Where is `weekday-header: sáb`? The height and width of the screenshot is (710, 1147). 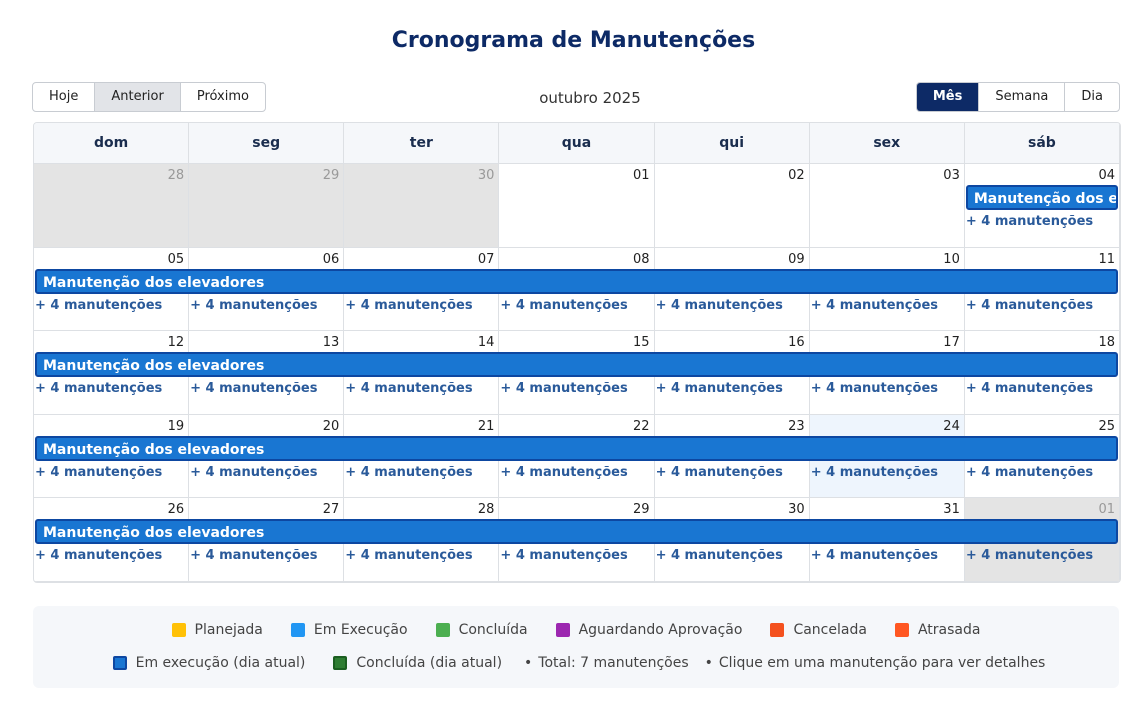
weekday-header: sáb is located at coordinates (1042, 143).